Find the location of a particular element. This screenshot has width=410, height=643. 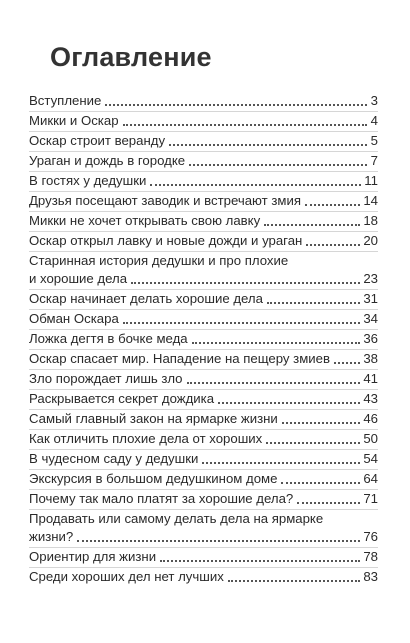

toc-entry-title: Ложка дегтя в бочке меда is located at coordinates (108, 338).